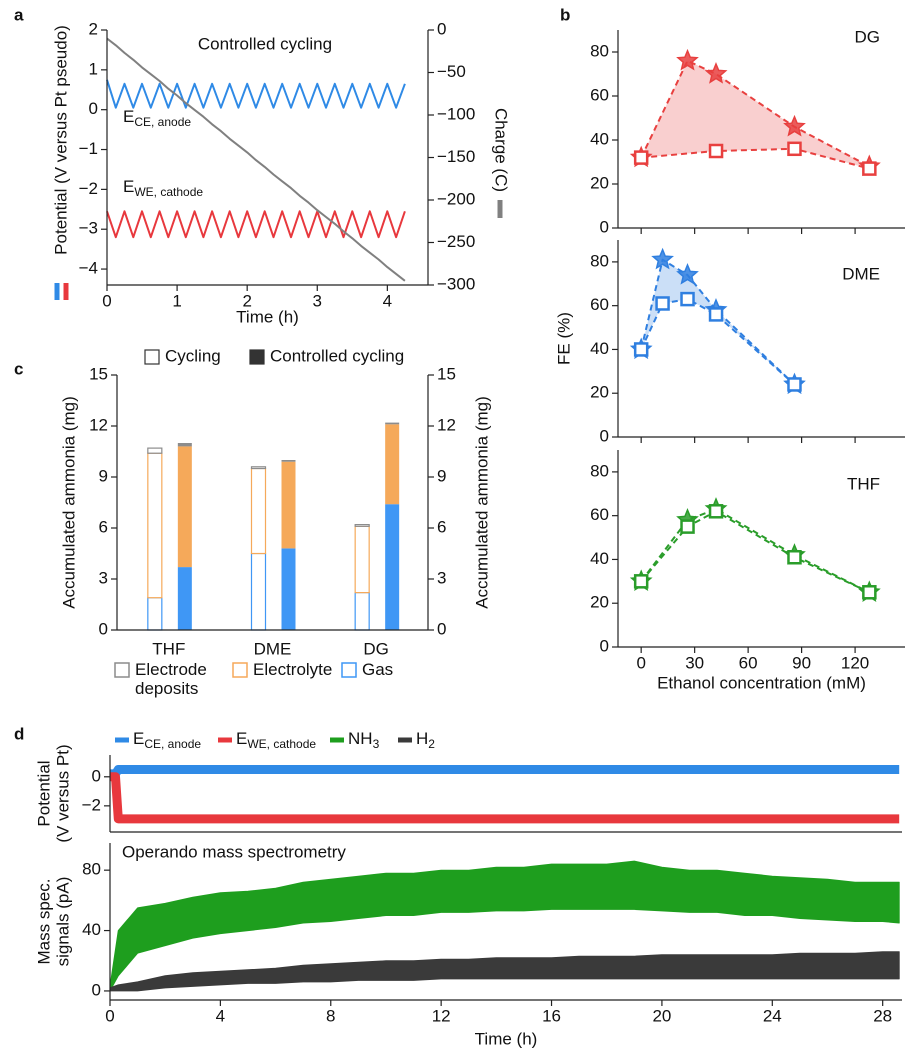  What do you see at coordinates (501, 150) in the screenshot?
I see `y2-axis-label: Charge (C)` at bounding box center [501, 150].